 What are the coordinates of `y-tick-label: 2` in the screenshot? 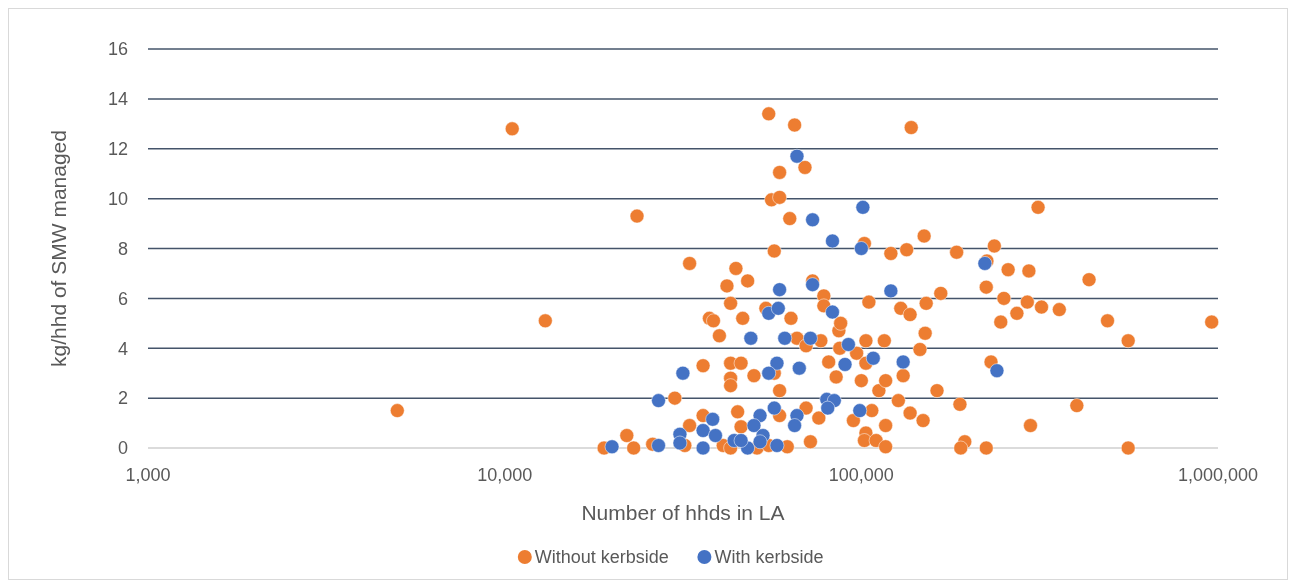 It's located at (122, 398).